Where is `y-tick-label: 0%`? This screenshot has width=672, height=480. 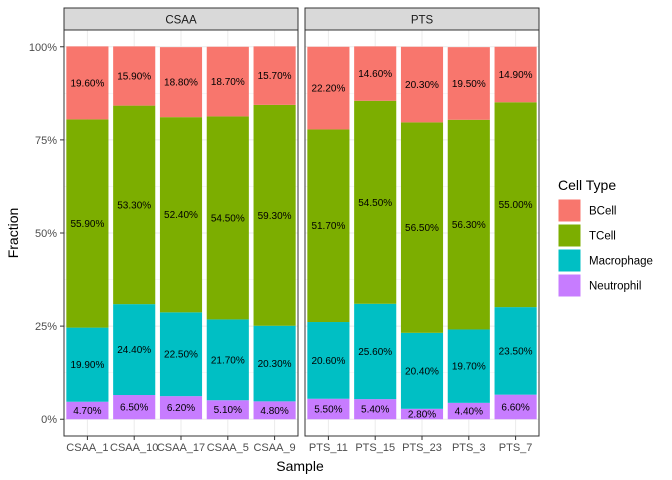
y-tick-label: 0% is located at coordinates (49, 420).